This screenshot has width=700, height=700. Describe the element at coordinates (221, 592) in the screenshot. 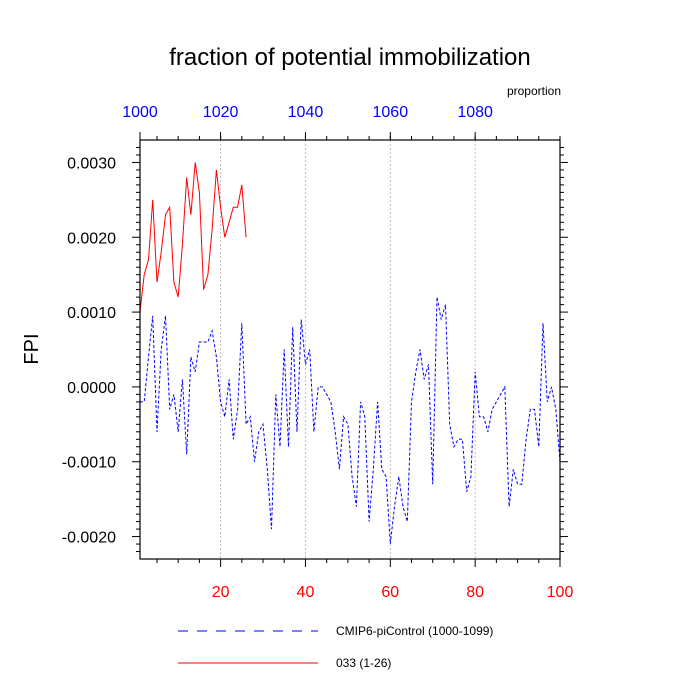

I see `x-tick-label-bottom: 20` at that location.